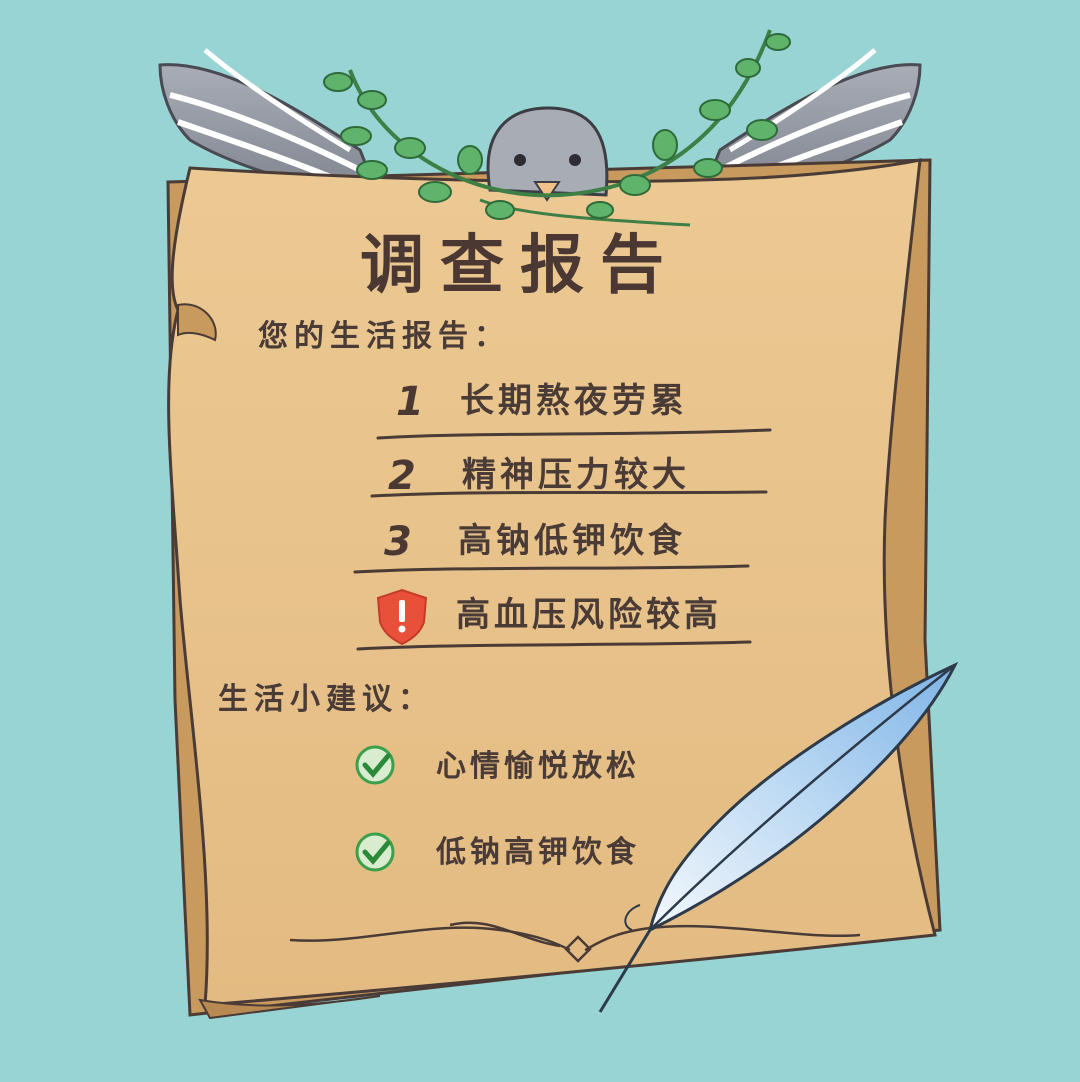  Describe the element at coordinates (326, 699) in the screenshot. I see `advice-heading: 生活小建议：` at that location.